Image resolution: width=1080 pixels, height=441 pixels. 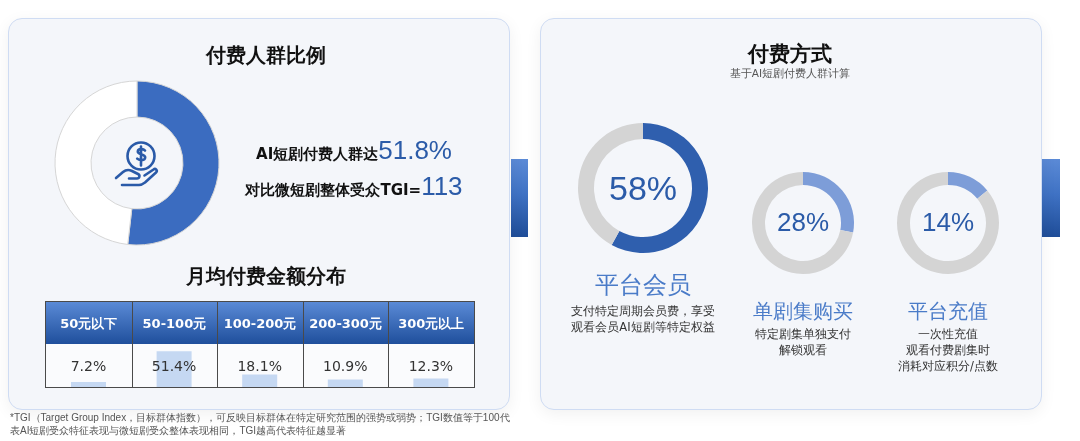 I want to click on text: 消耗对应积分/点数, so click(x=948, y=366).